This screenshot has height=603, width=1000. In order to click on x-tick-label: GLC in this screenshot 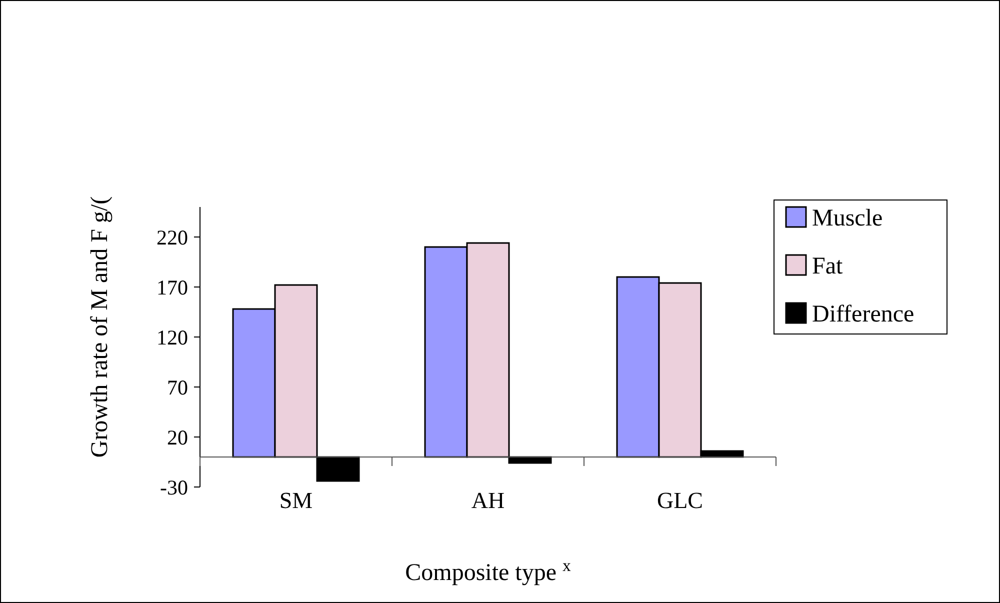, I will do `click(680, 500)`.